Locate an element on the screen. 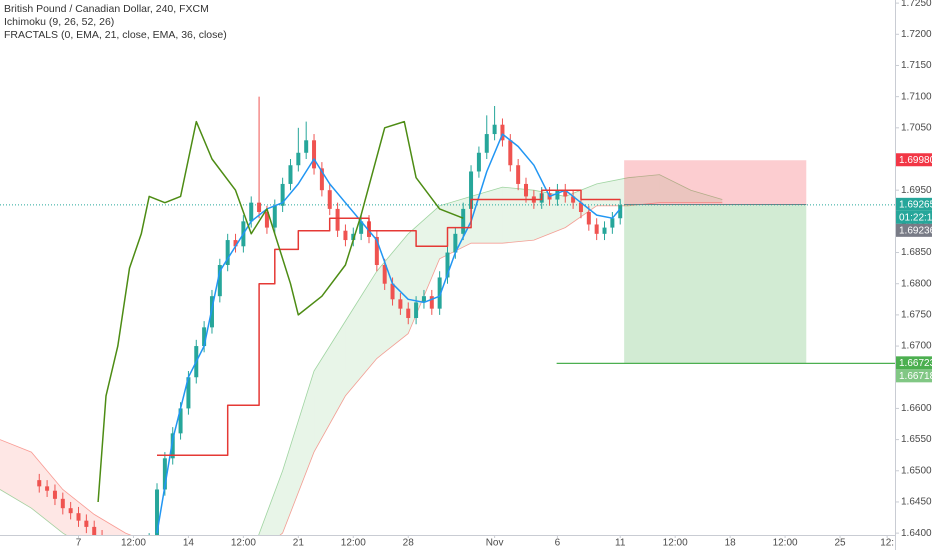  x-tick-label: 21 is located at coordinates (299, 543).